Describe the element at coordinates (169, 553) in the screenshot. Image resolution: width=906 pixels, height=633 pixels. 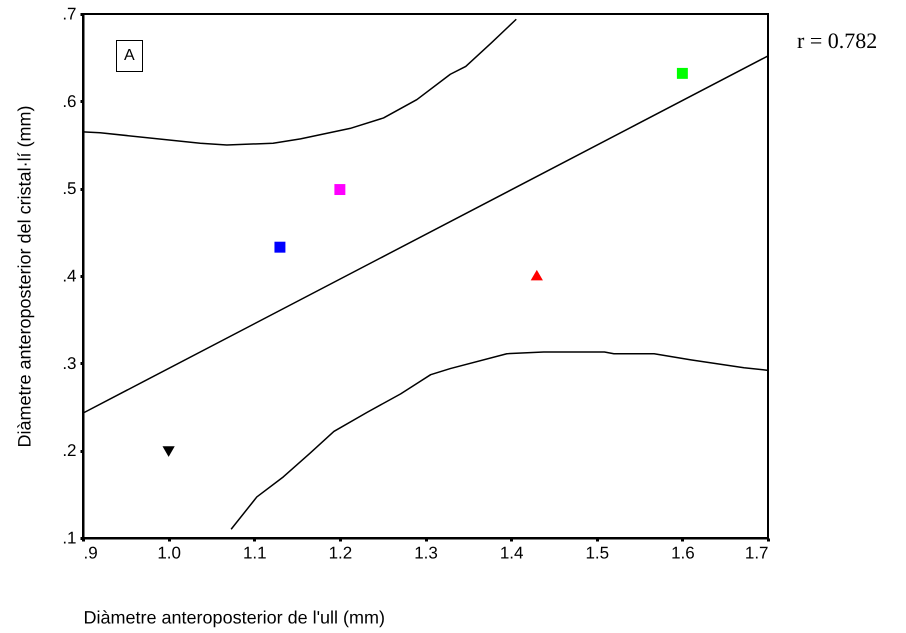
I see `x-tick-label: 1.0` at that location.